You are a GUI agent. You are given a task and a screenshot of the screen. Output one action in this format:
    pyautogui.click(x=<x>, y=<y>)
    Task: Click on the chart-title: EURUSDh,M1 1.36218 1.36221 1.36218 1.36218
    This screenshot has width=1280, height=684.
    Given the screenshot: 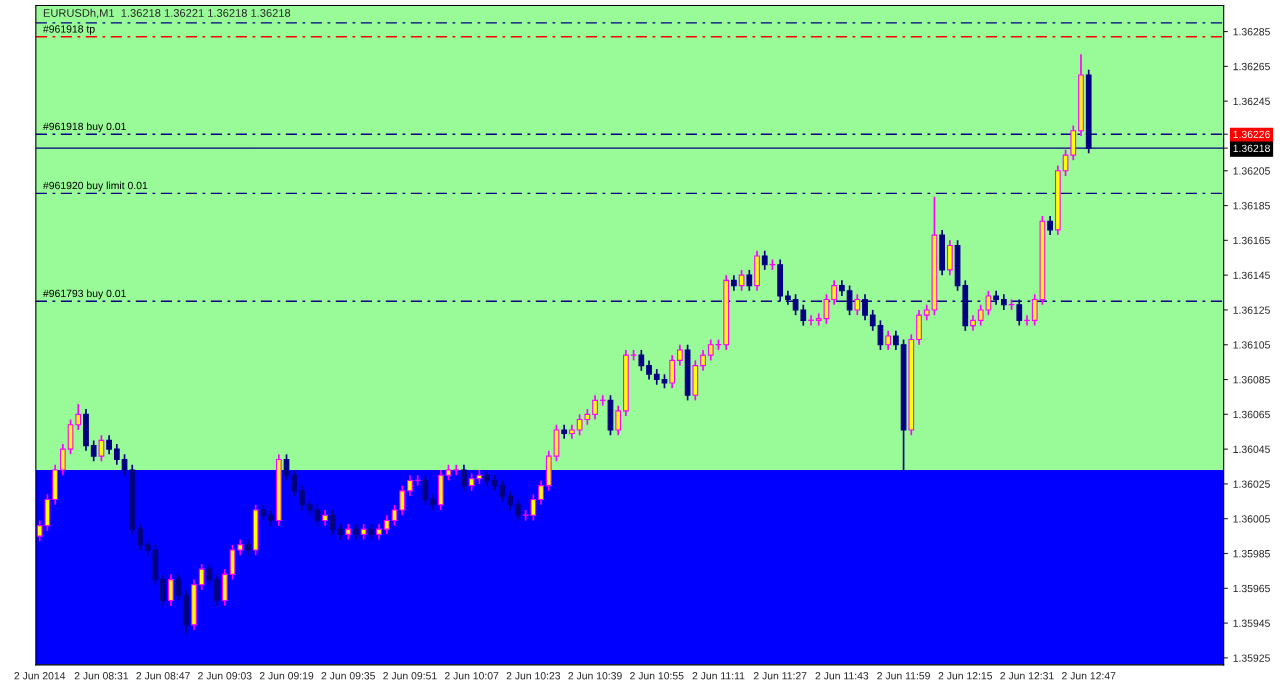 What is the action you would take?
    pyautogui.click(x=167, y=13)
    